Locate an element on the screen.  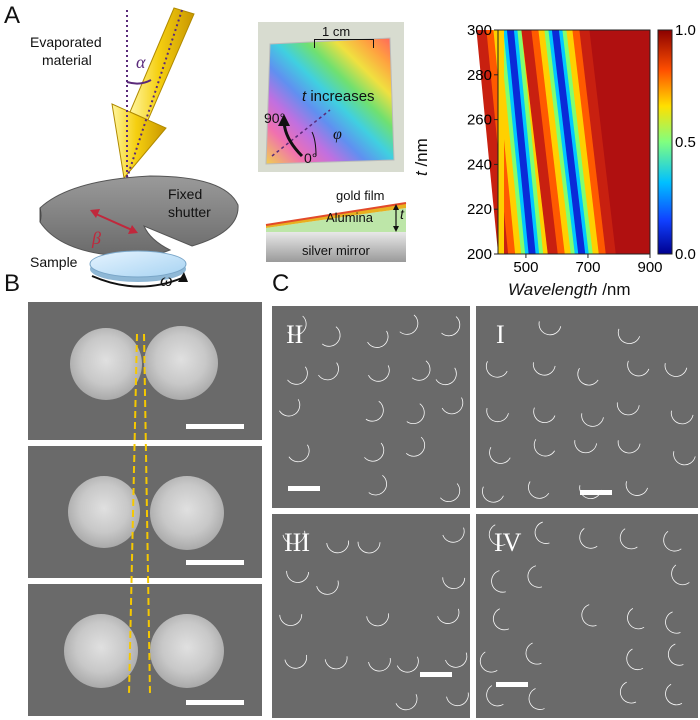
y-tick-label: 220 is located at coordinates (479, 209).